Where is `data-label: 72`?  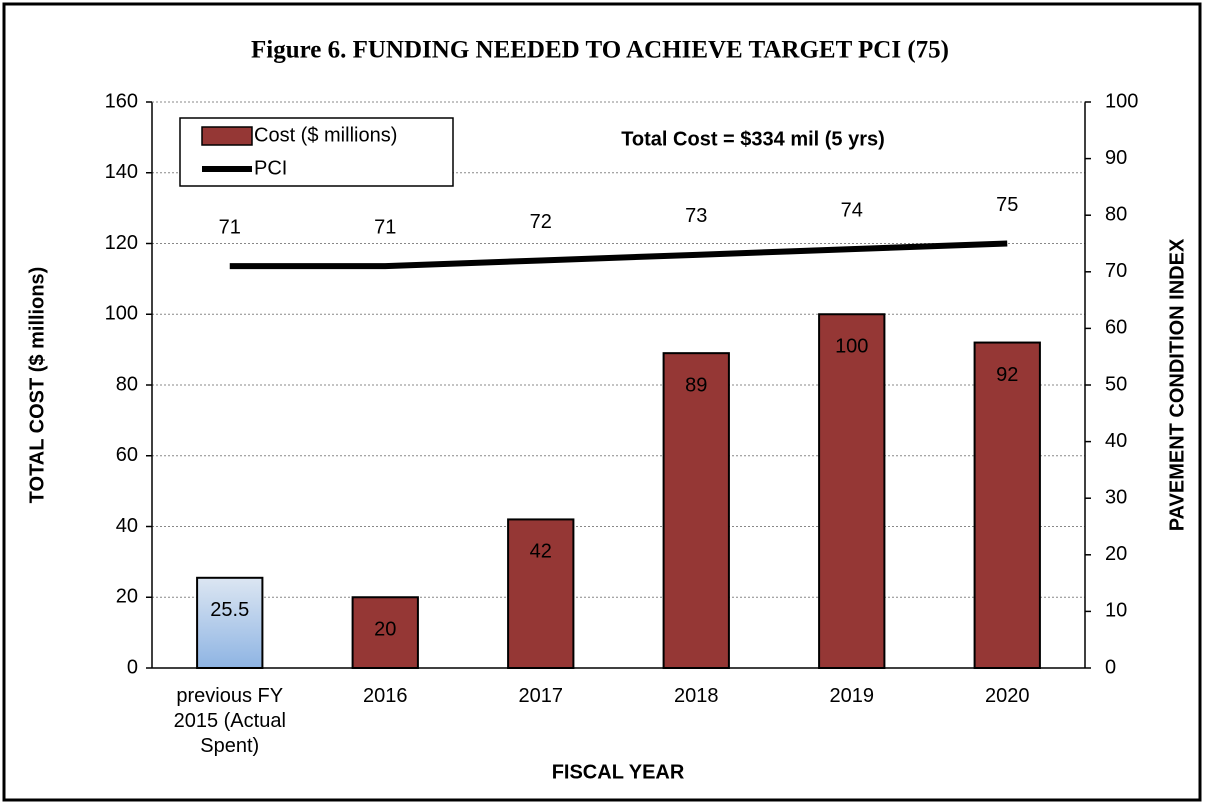
data-label: 72 is located at coordinates (541, 222).